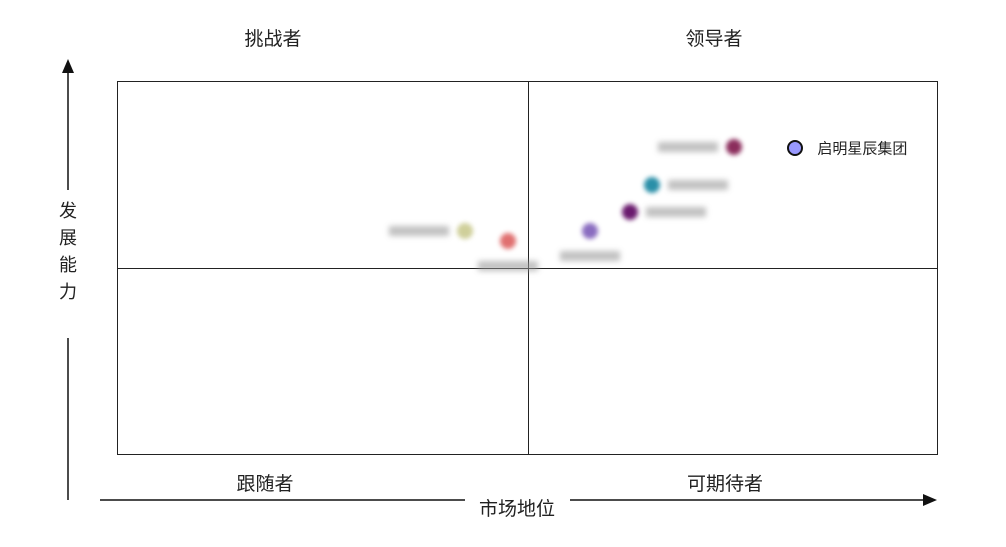 Image resolution: width=1006 pixels, height=547 pixels. I want to click on x-axis-arrowhead, so click(930, 500).